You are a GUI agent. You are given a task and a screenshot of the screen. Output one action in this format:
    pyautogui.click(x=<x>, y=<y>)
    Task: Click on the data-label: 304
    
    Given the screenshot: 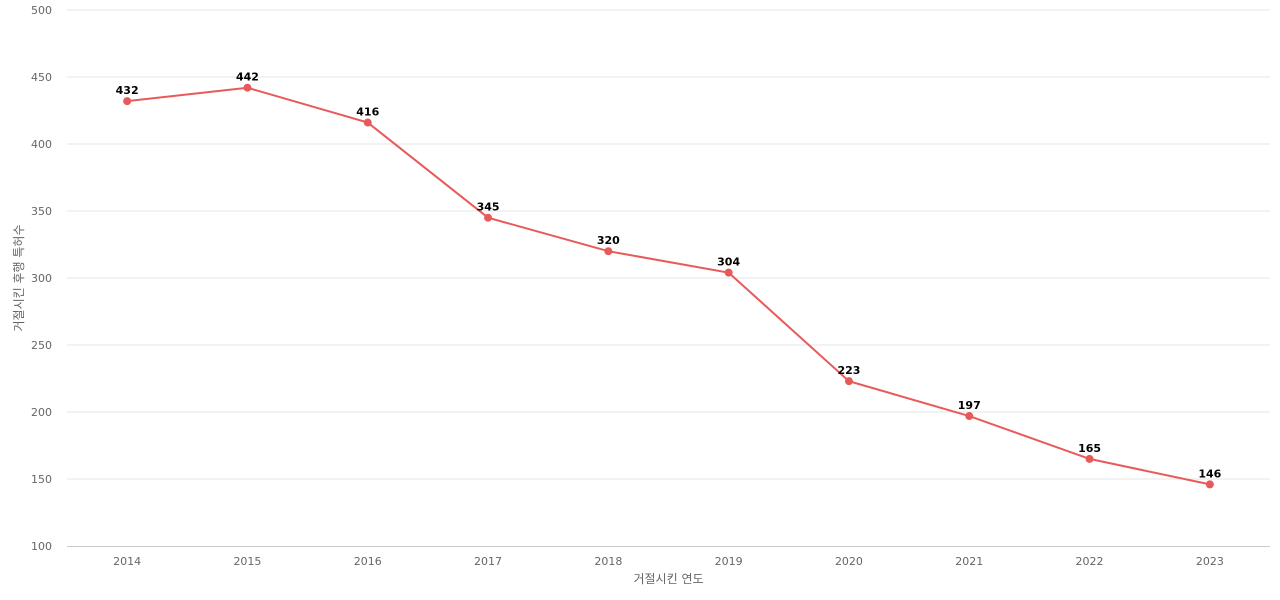 What is the action you would take?
    pyautogui.click(x=728, y=262)
    